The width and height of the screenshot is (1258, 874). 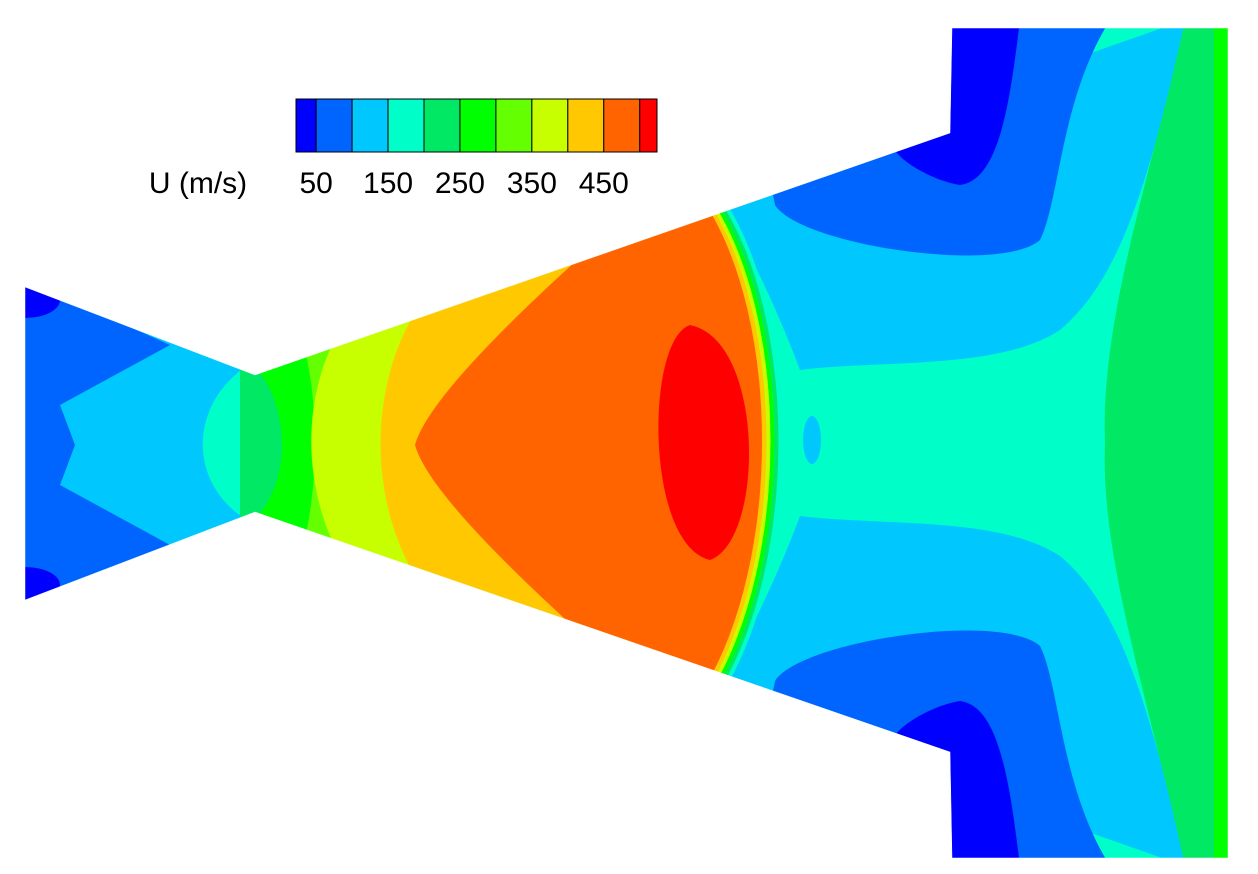 What do you see at coordinates (604, 183) in the screenshot?
I see `colorbar-tick-label: 450` at bounding box center [604, 183].